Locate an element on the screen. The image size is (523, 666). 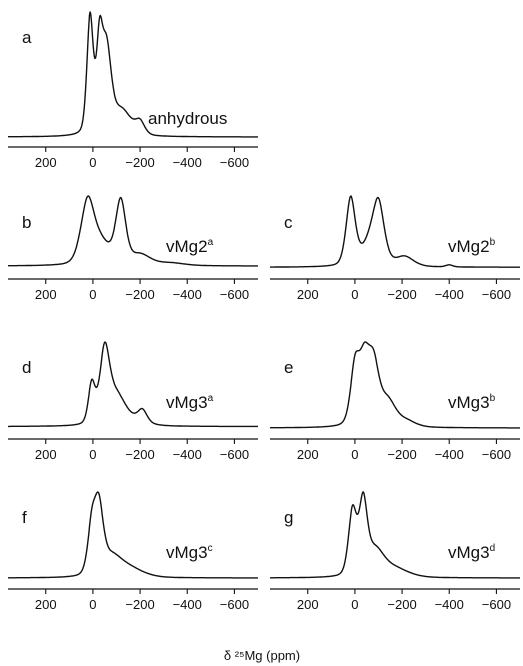
sample-label-sup-b: a is located at coordinates (211, 242).